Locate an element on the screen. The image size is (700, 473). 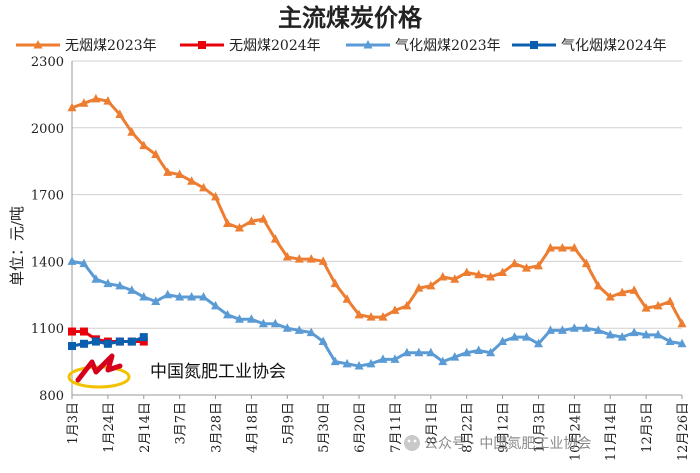
x-tick-label: 1月3日 is located at coordinates (73, 423).